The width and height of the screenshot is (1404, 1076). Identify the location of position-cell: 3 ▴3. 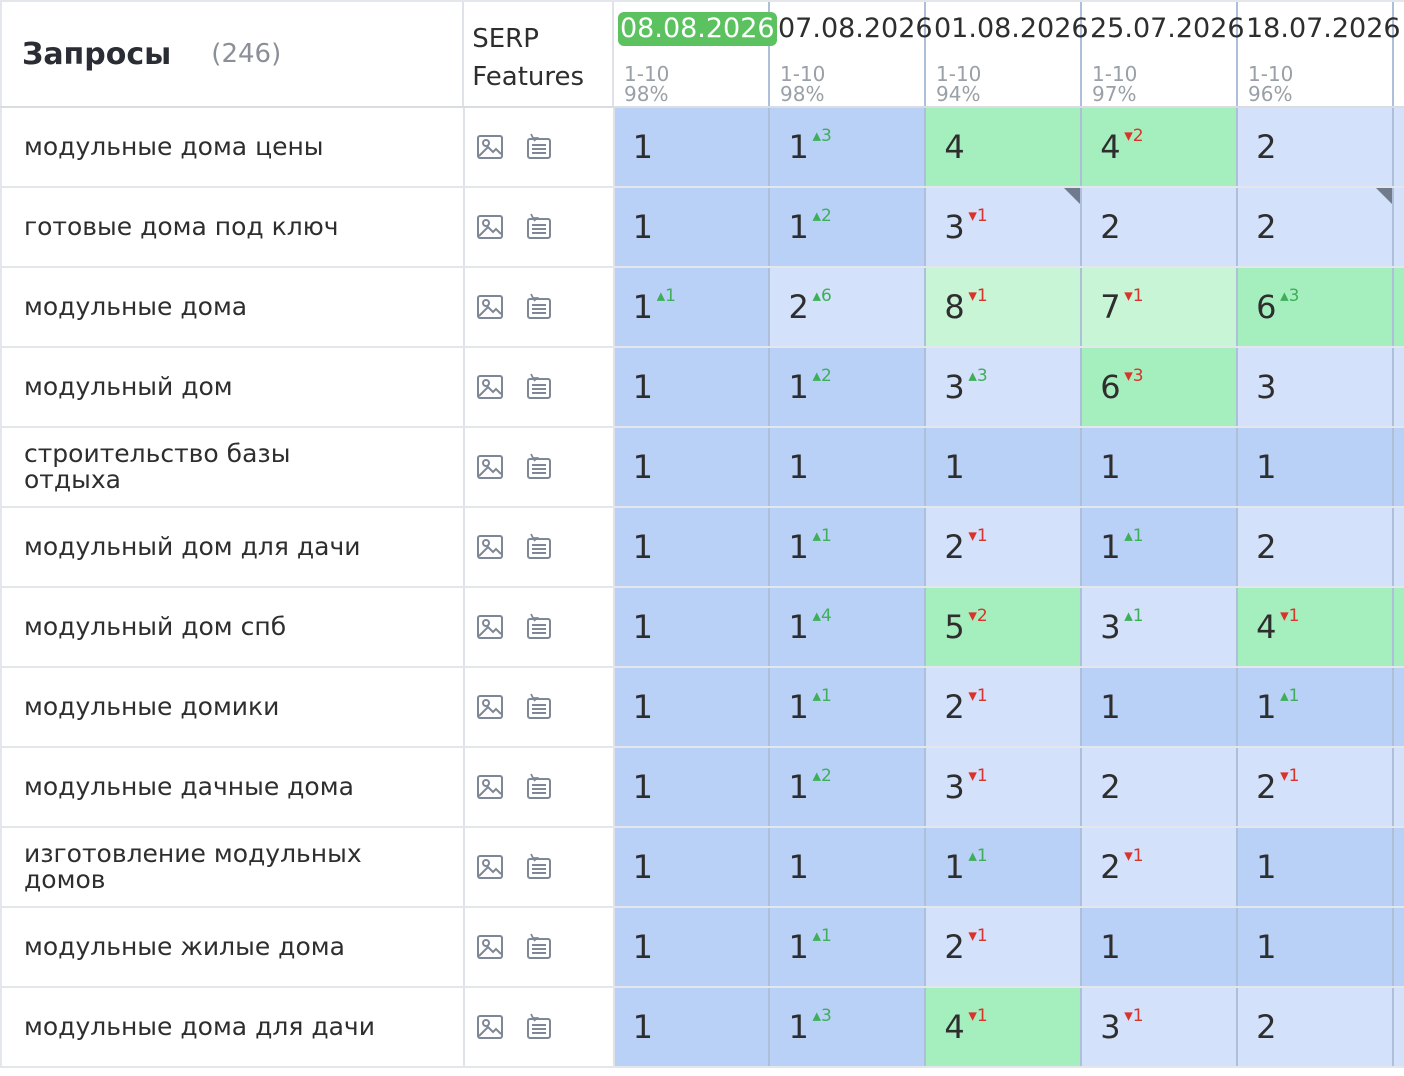
(1004, 387).